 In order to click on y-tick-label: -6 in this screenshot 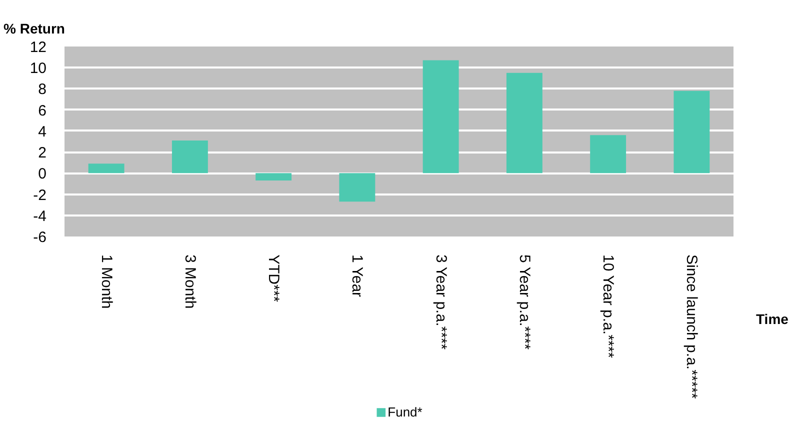, I will do `click(40, 237)`.